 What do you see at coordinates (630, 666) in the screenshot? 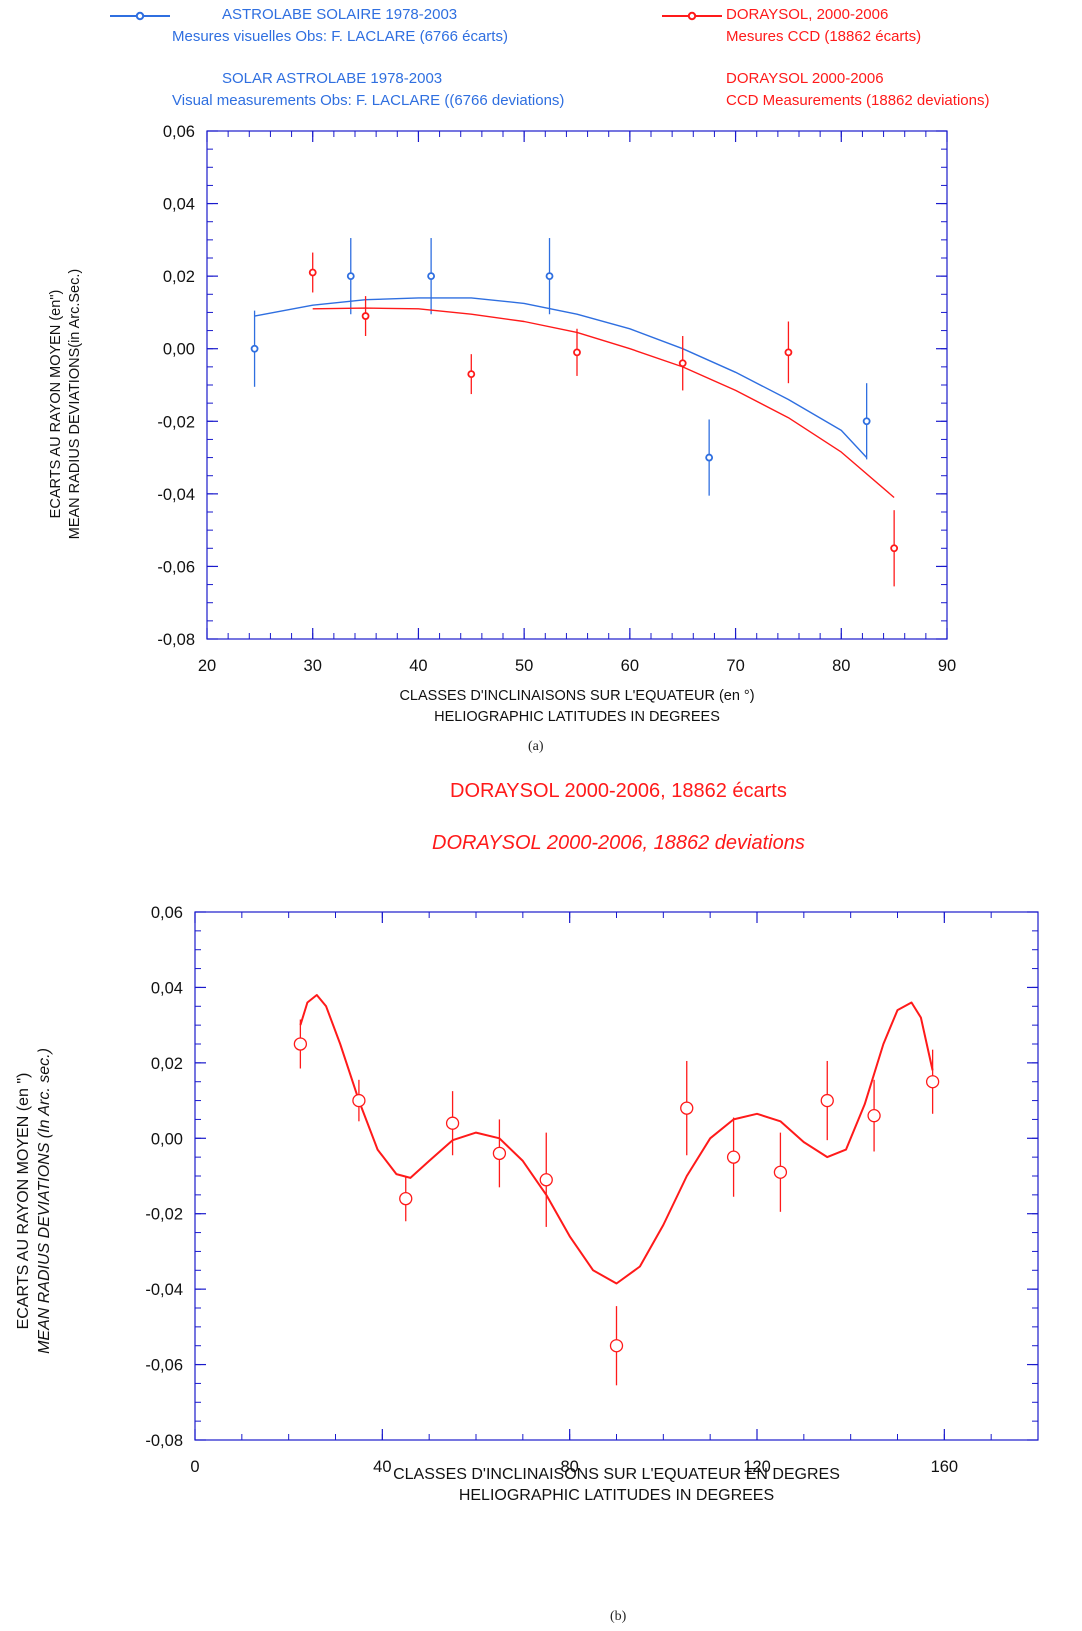
I see `x-tick-label: 60` at bounding box center [630, 666].